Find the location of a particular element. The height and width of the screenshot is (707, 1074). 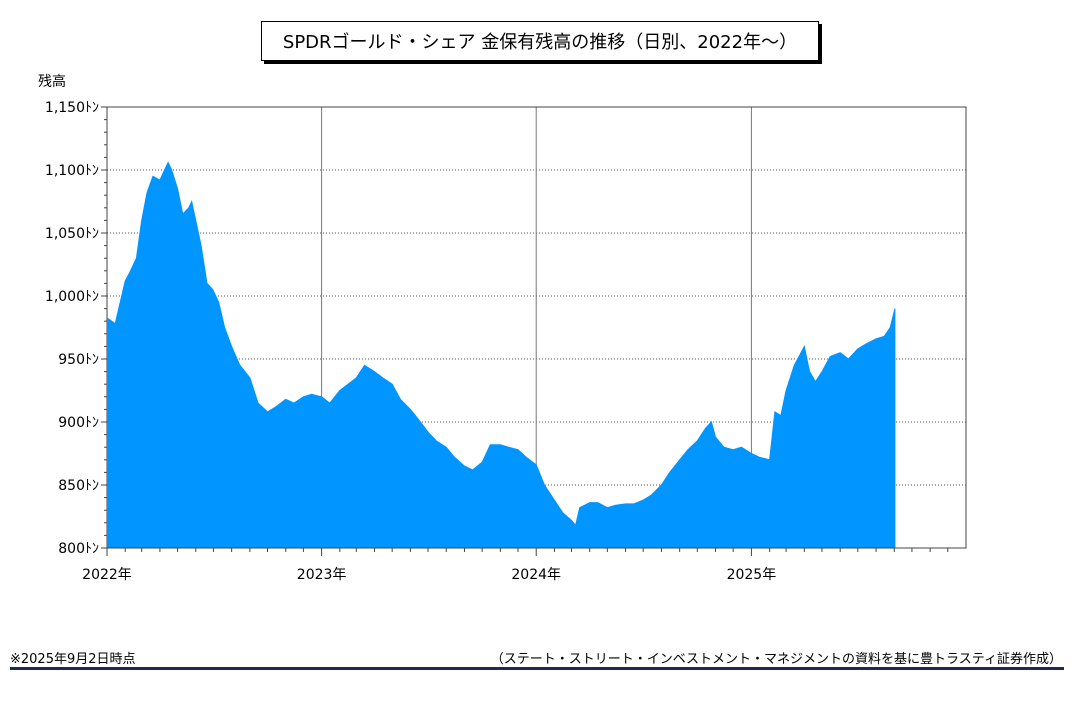

date-note: ※2025年9月2日時点 is located at coordinates (73, 659).